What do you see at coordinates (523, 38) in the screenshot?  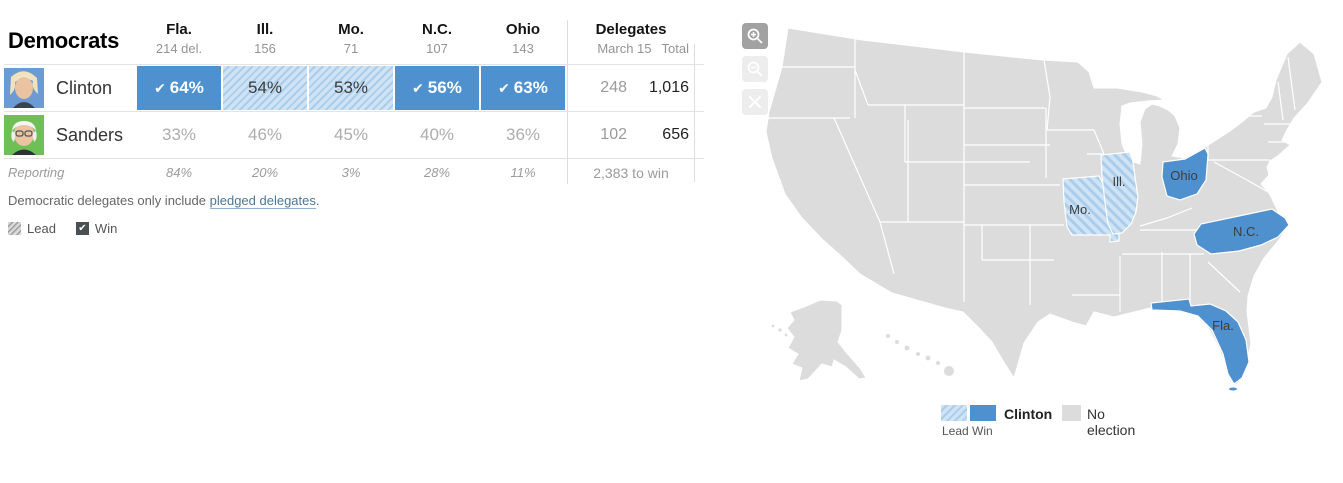 I see `column-header-ohio: Ohio 143` at bounding box center [523, 38].